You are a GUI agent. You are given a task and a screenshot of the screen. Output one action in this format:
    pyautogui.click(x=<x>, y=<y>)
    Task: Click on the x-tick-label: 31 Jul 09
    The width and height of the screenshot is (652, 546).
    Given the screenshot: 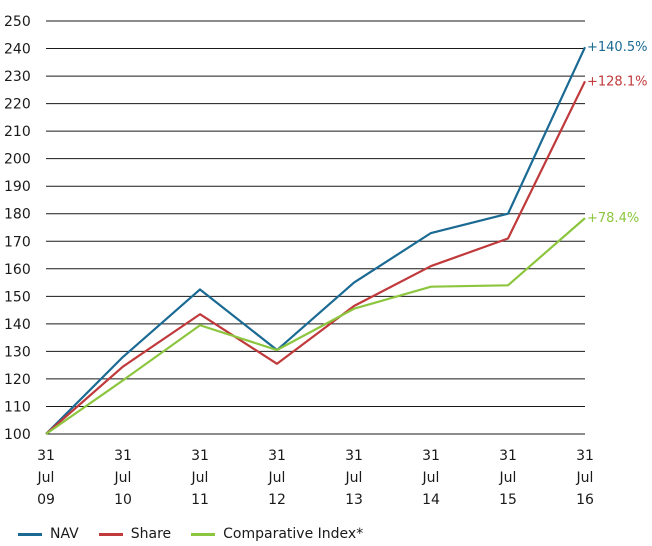 What is the action you would take?
    pyautogui.click(x=46, y=478)
    